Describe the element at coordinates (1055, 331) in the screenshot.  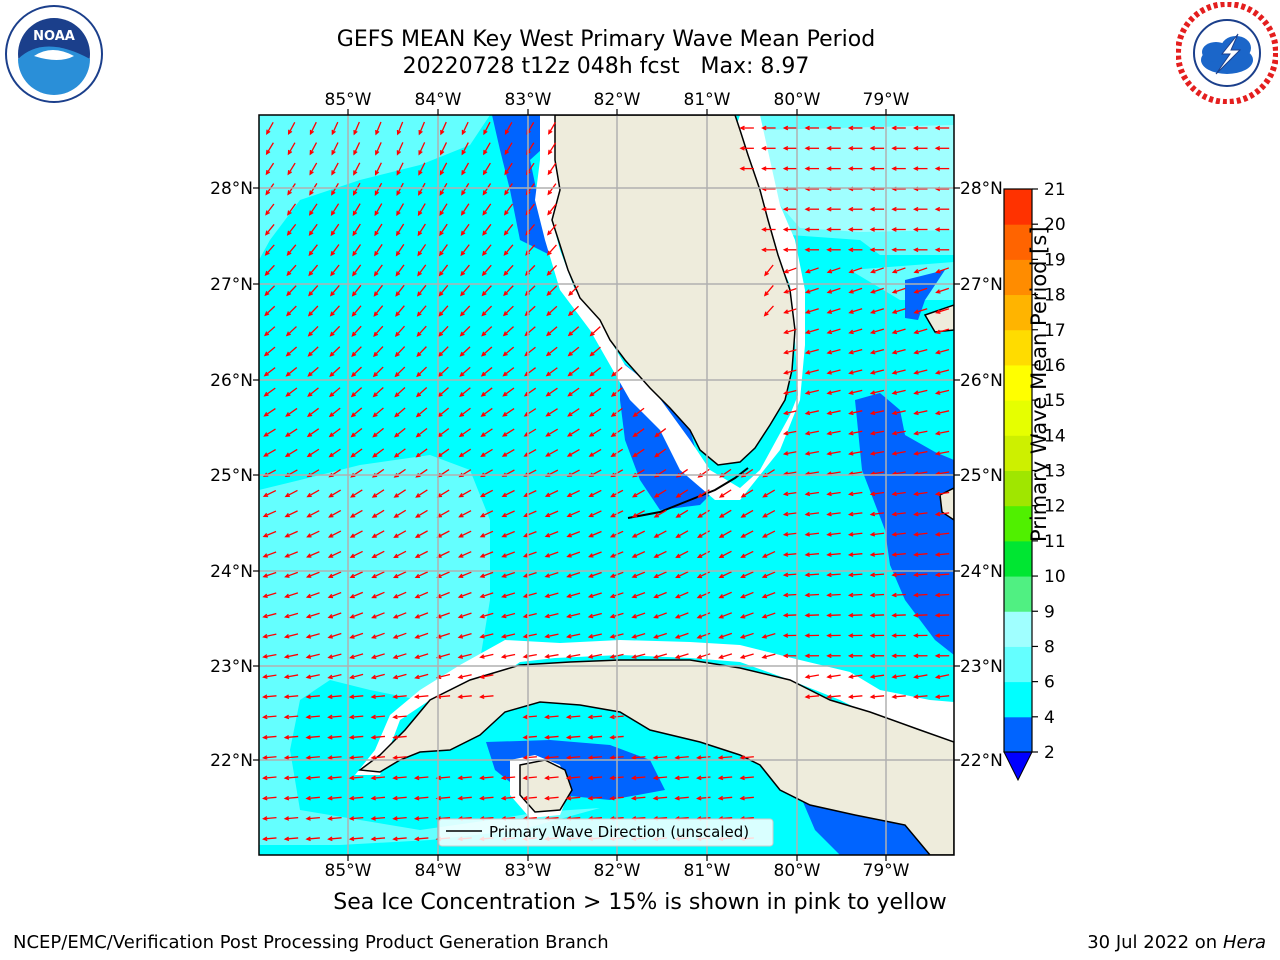
I see `colorbar-tick-label: 17` at that location.